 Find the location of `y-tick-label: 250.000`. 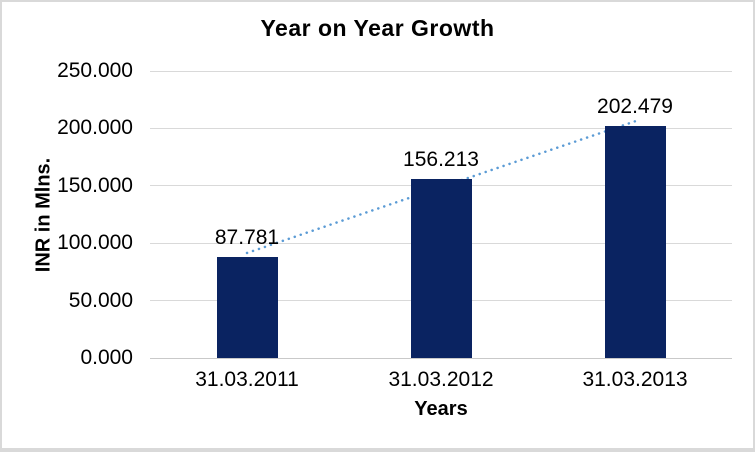

y-tick-label: 250.000 is located at coordinates (95, 70).